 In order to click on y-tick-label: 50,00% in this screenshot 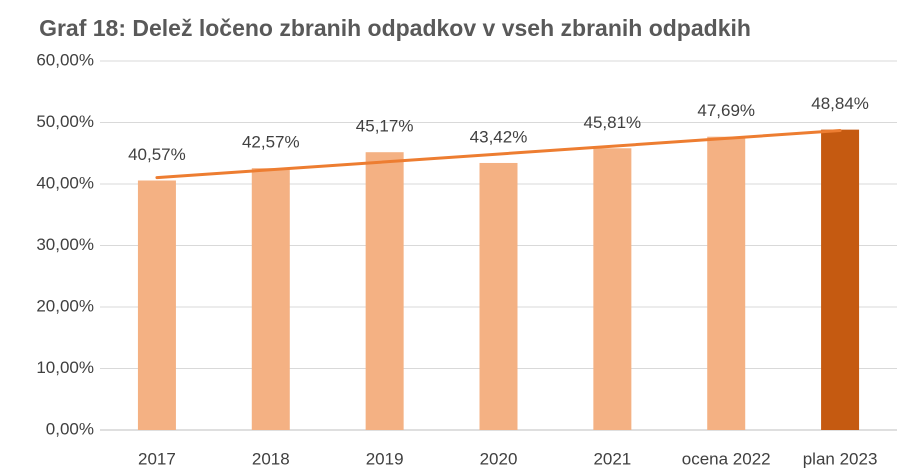, I will do `click(65, 121)`.